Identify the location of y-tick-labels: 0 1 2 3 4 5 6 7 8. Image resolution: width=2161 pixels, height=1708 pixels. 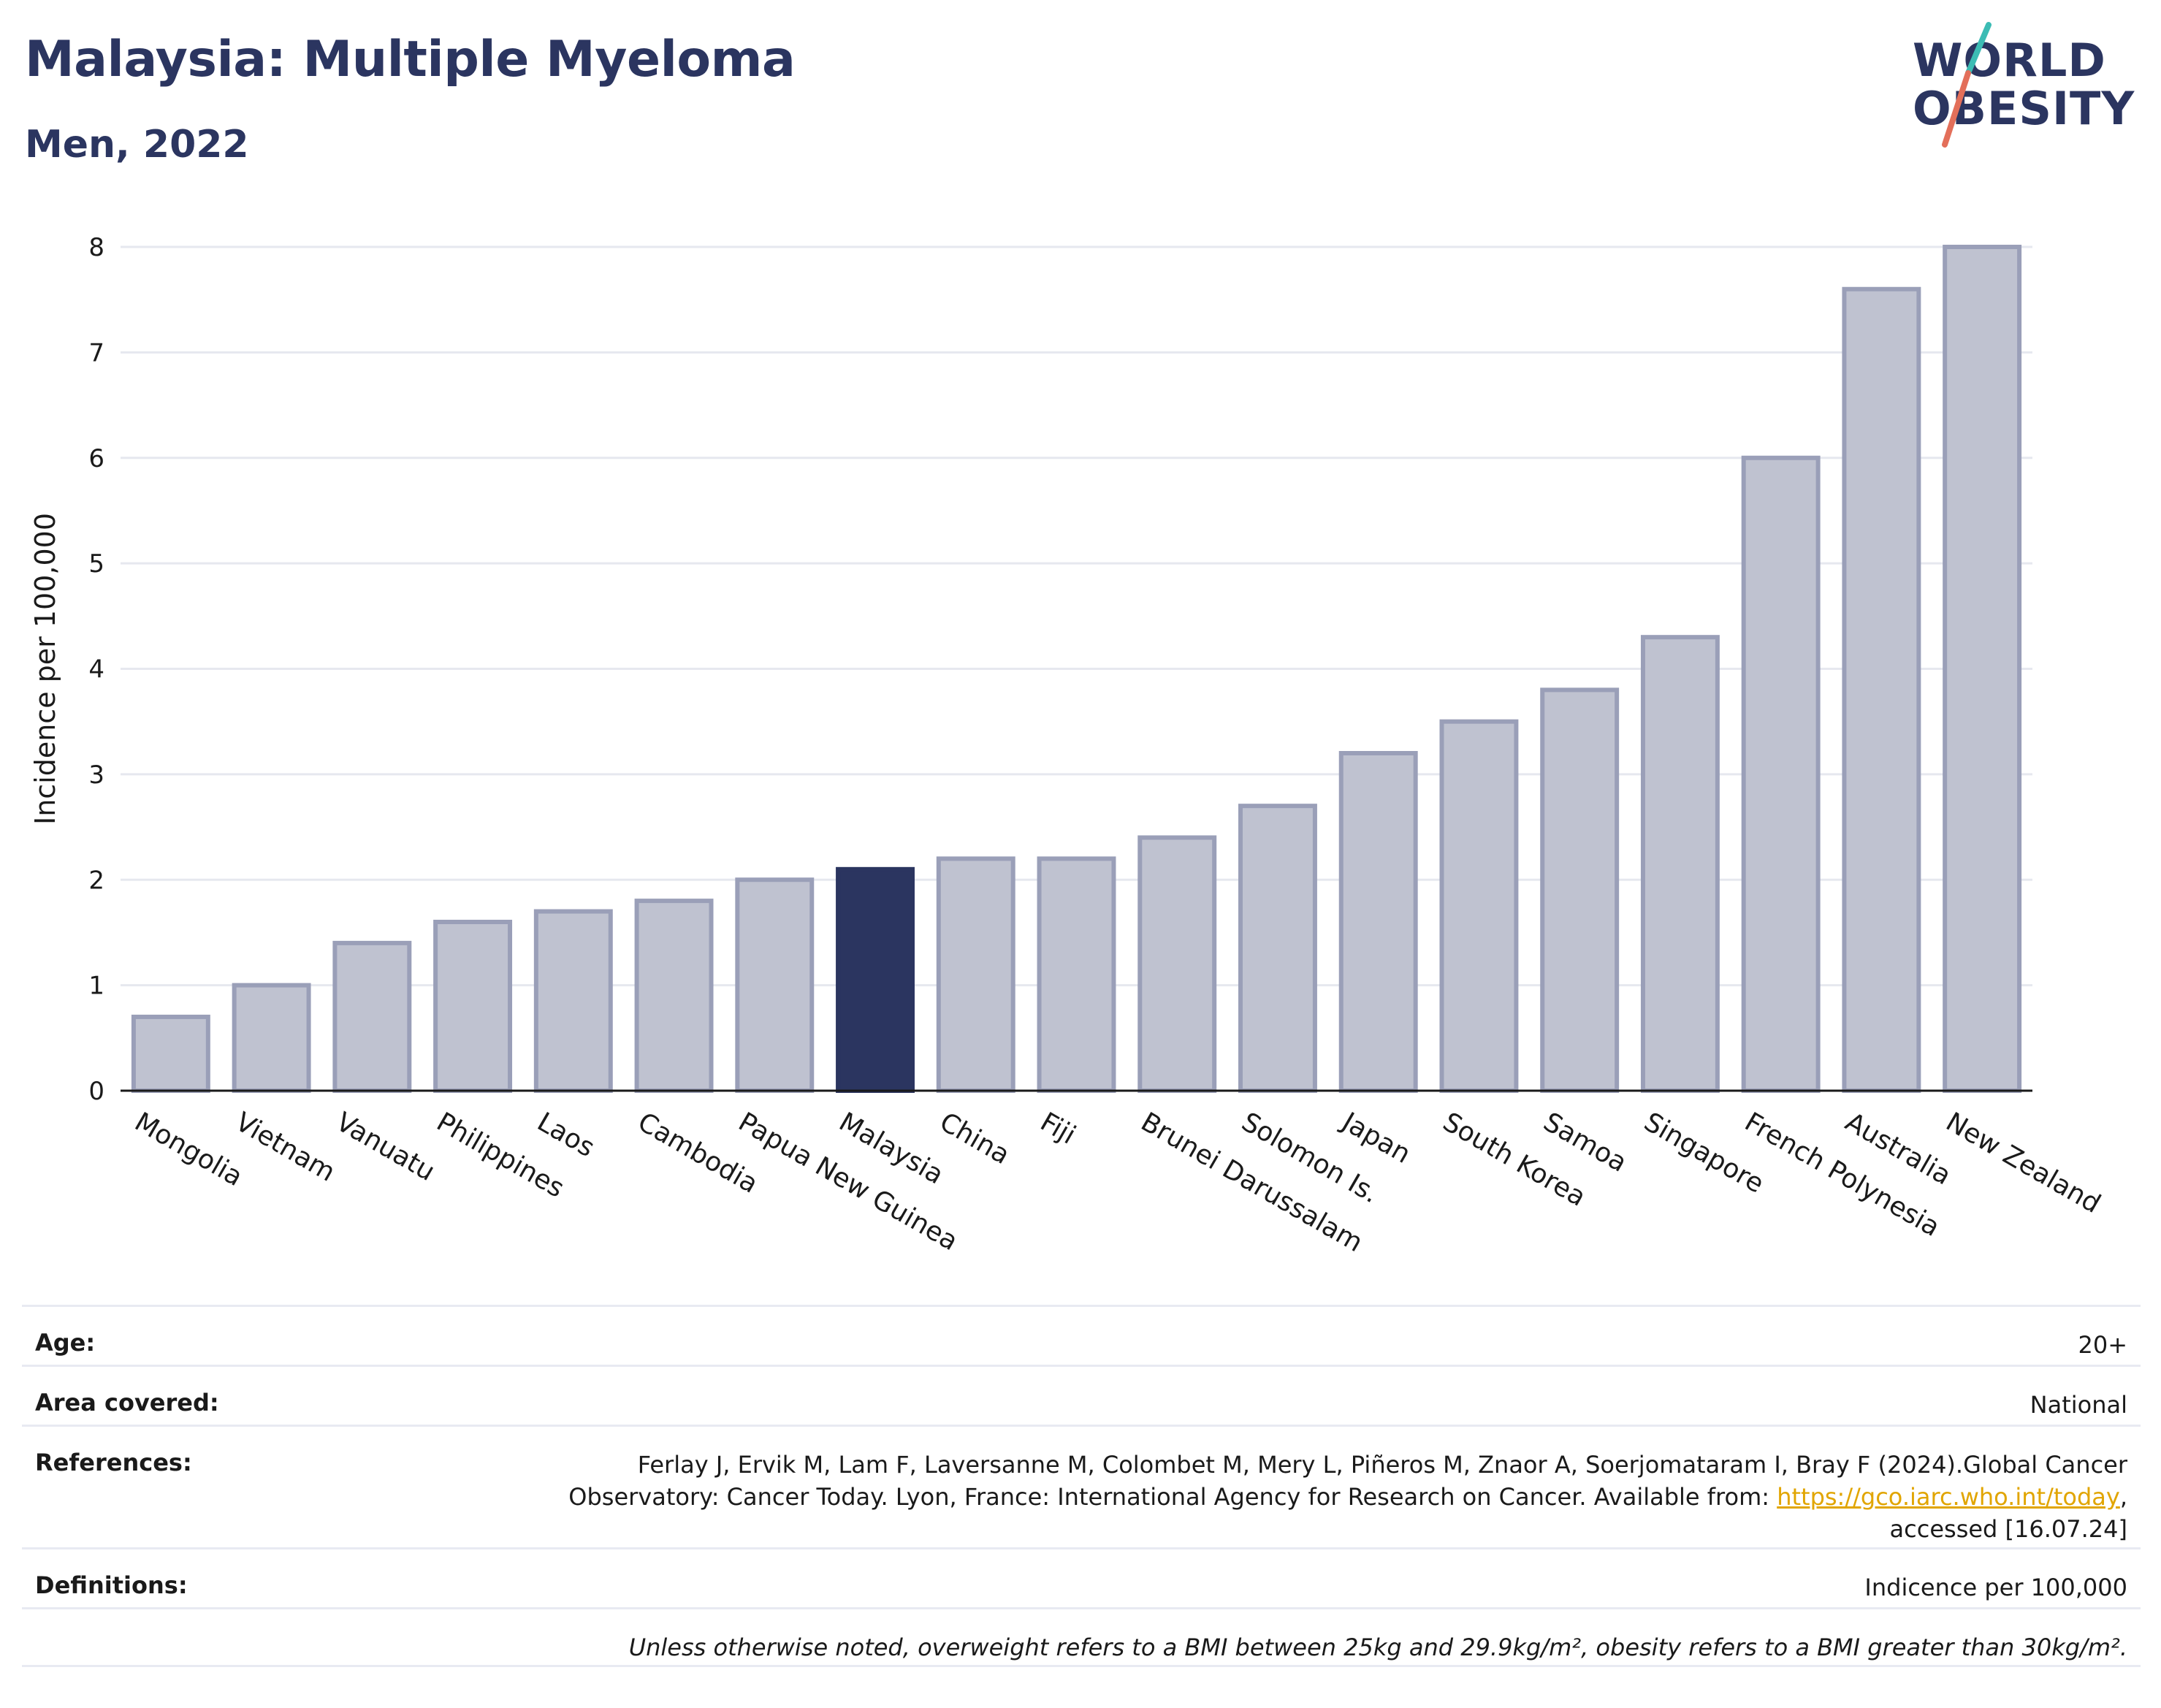
(96, 669).